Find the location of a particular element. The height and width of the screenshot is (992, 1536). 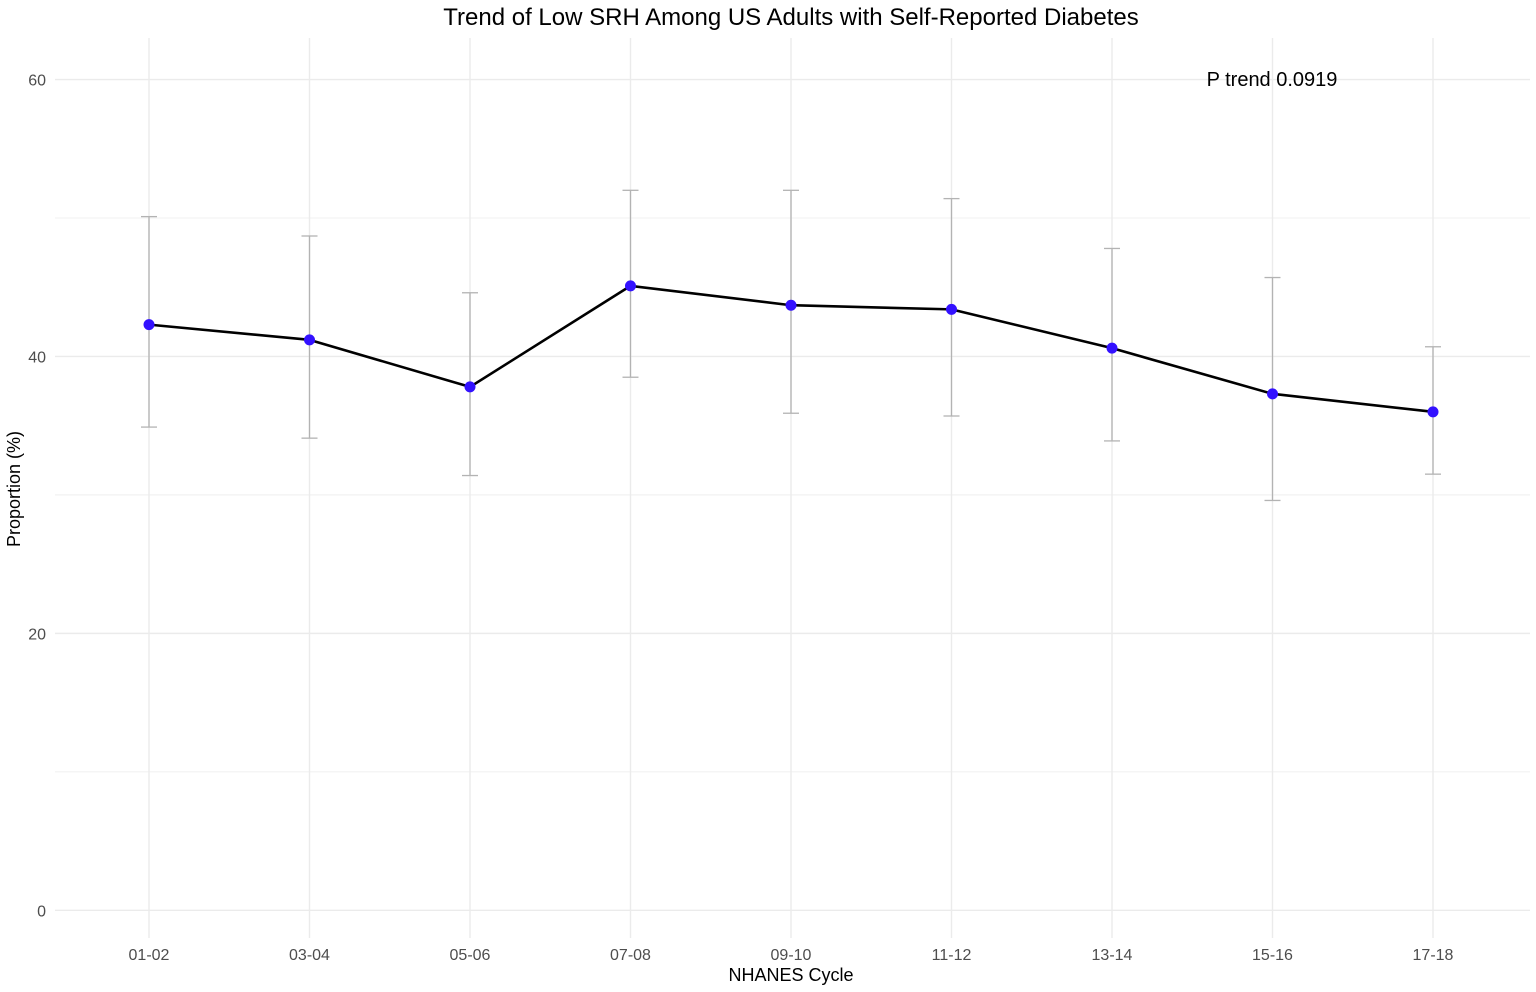

data-points is located at coordinates (791, 349).